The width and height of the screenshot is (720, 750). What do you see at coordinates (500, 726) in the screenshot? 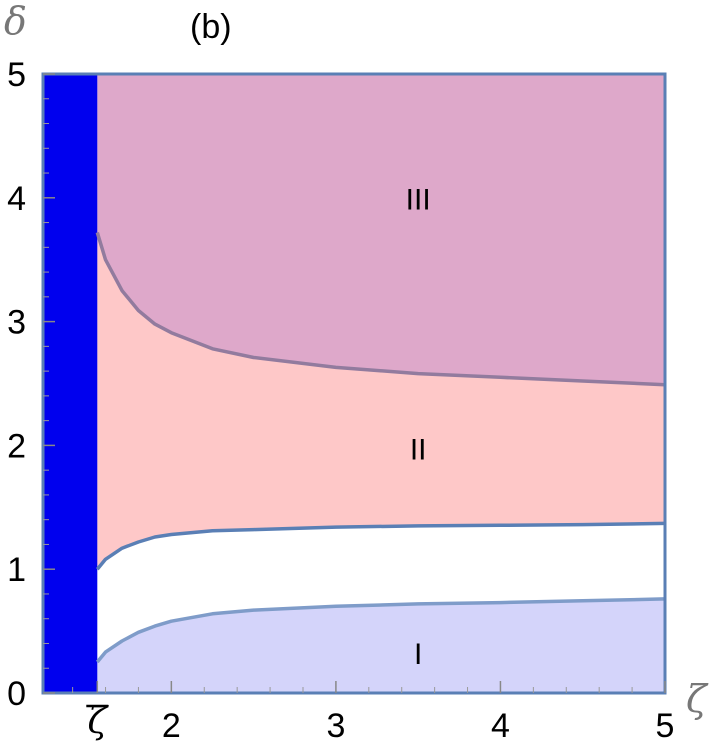
I see `x-tick-label: 4` at bounding box center [500, 726].